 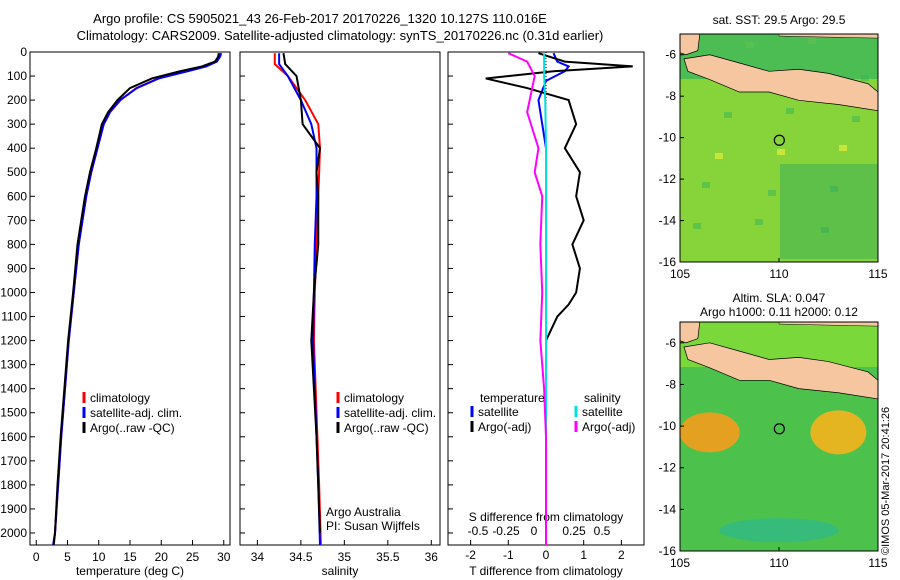 I want to click on series-line-S-satellite, so click(x=545, y=299).